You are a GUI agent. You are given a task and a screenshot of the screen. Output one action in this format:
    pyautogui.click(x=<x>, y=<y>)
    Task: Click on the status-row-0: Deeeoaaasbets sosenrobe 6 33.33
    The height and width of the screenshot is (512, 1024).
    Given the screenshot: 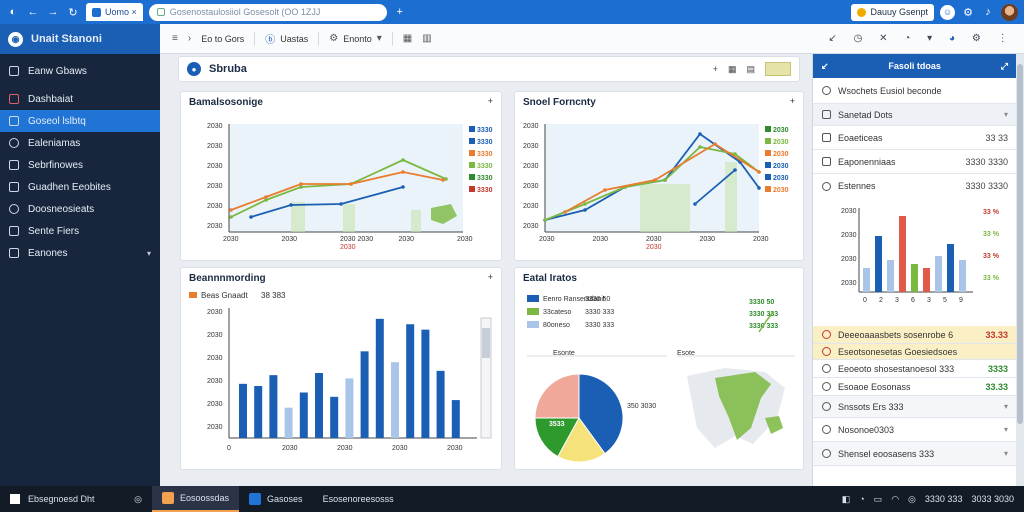 What is the action you would take?
    pyautogui.click(x=915, y=335)
    